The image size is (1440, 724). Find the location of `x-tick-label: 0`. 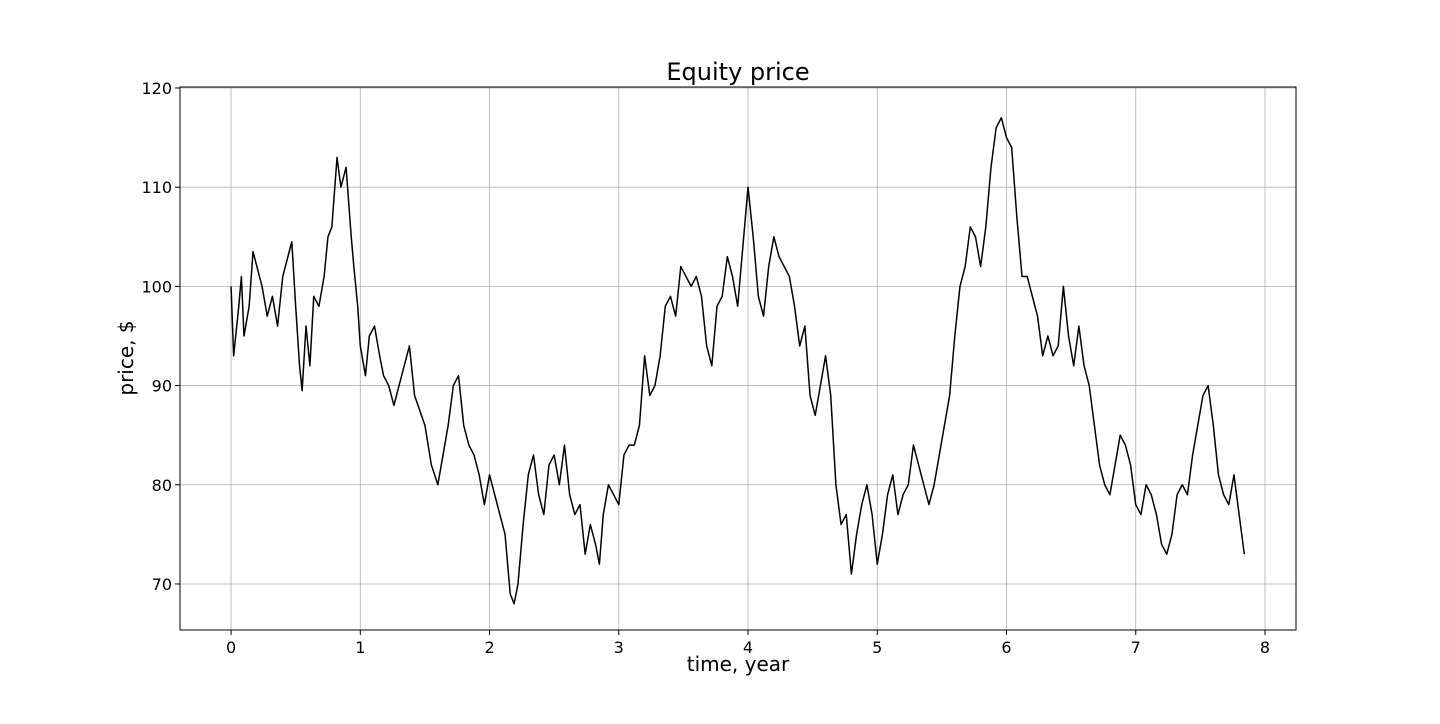

x-tick-label: 0 is located at coordinates (231, 647).